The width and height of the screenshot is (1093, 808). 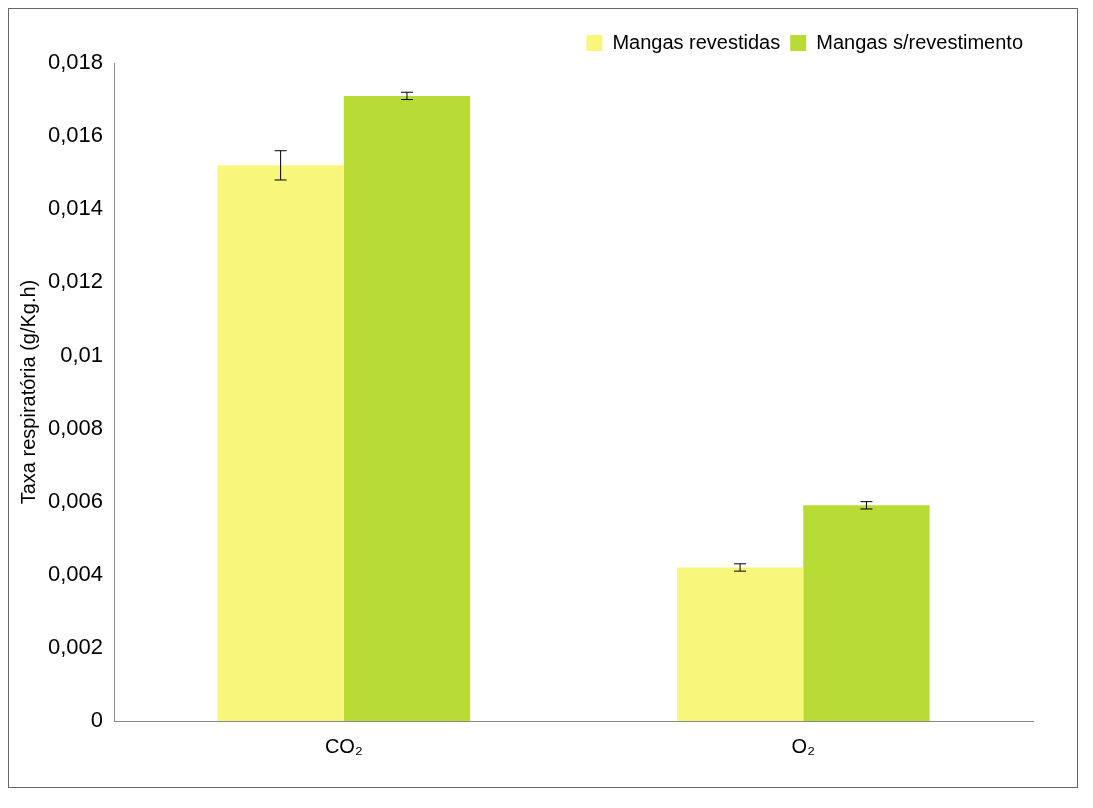 What do you see at coordinates (27, 392) in the screenshot?
I see `y-axis-title: Taxa respiratória (g/Kg.h)` at bounding box center [27, 392].